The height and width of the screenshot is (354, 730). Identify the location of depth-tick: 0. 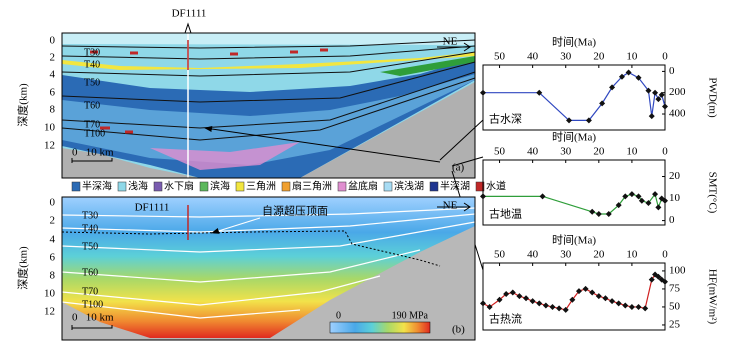
(53, 41).